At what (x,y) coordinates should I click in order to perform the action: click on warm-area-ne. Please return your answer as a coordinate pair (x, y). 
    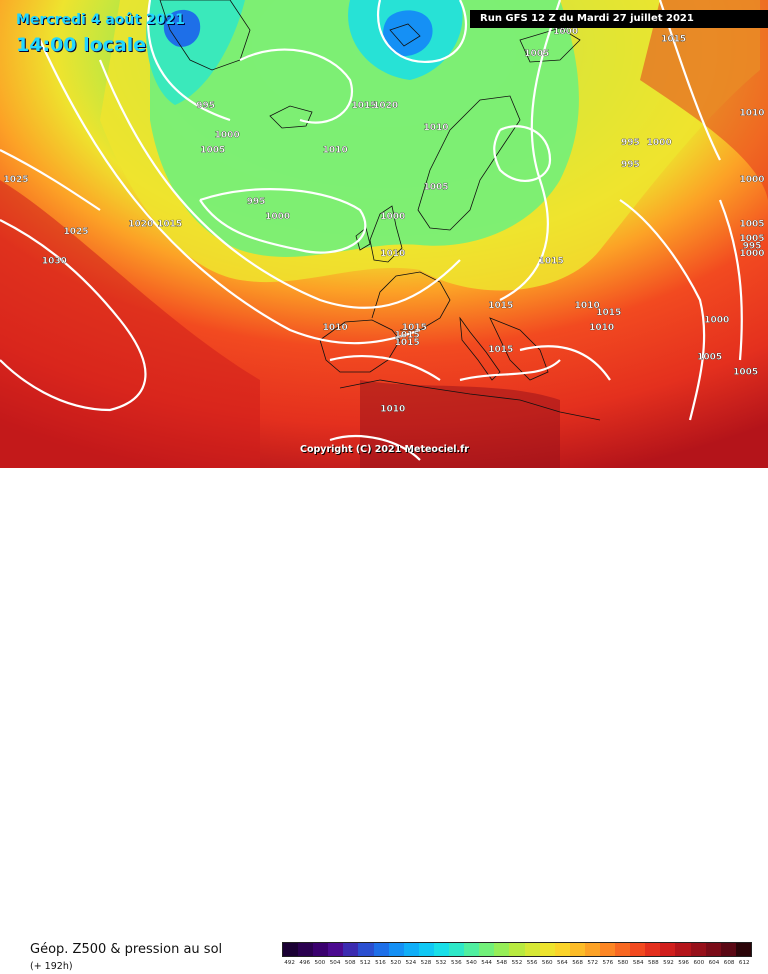
    Looking at the image, I should click on (704, 100).